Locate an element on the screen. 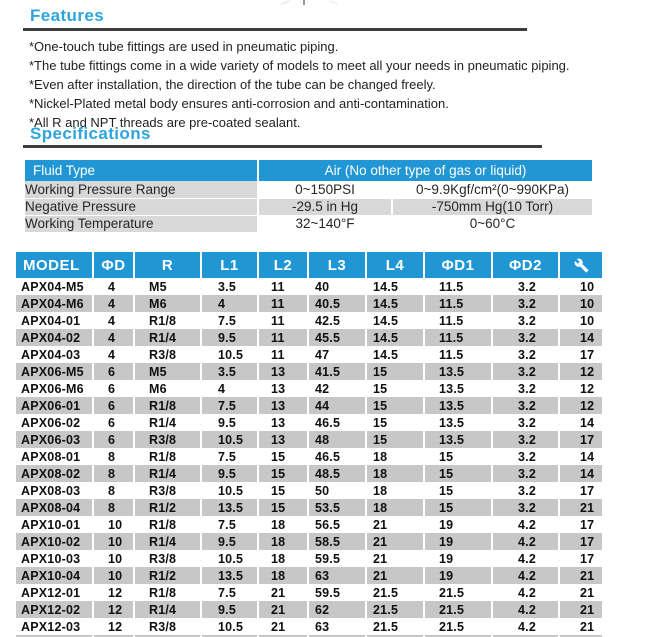 This screenshot has height=637, width=648. col-header-phi-d2: ΦD2 is located at coordinates (525, 265).